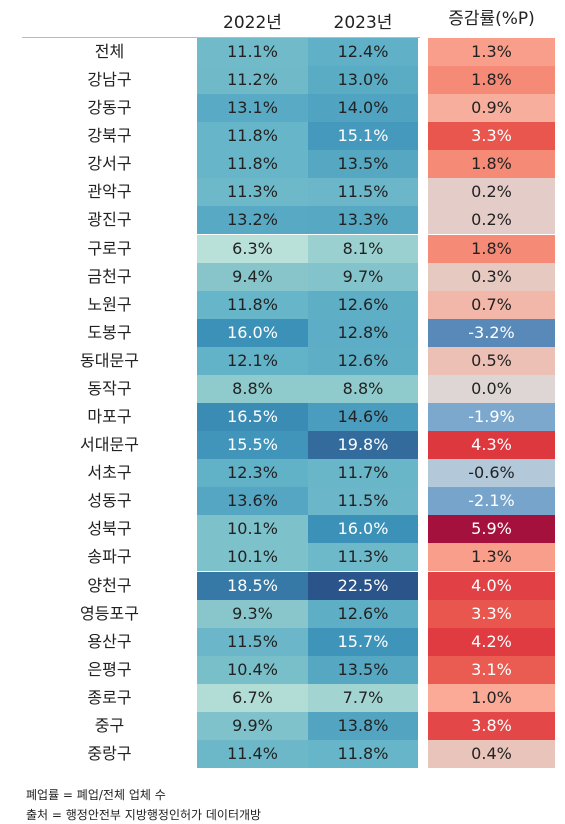 Image resolution: width=565 pixels, height=824 pixels. Describe the element at coordinates (491, 754) in the screenshot. I see `change-cell: 0.4%` at that location.